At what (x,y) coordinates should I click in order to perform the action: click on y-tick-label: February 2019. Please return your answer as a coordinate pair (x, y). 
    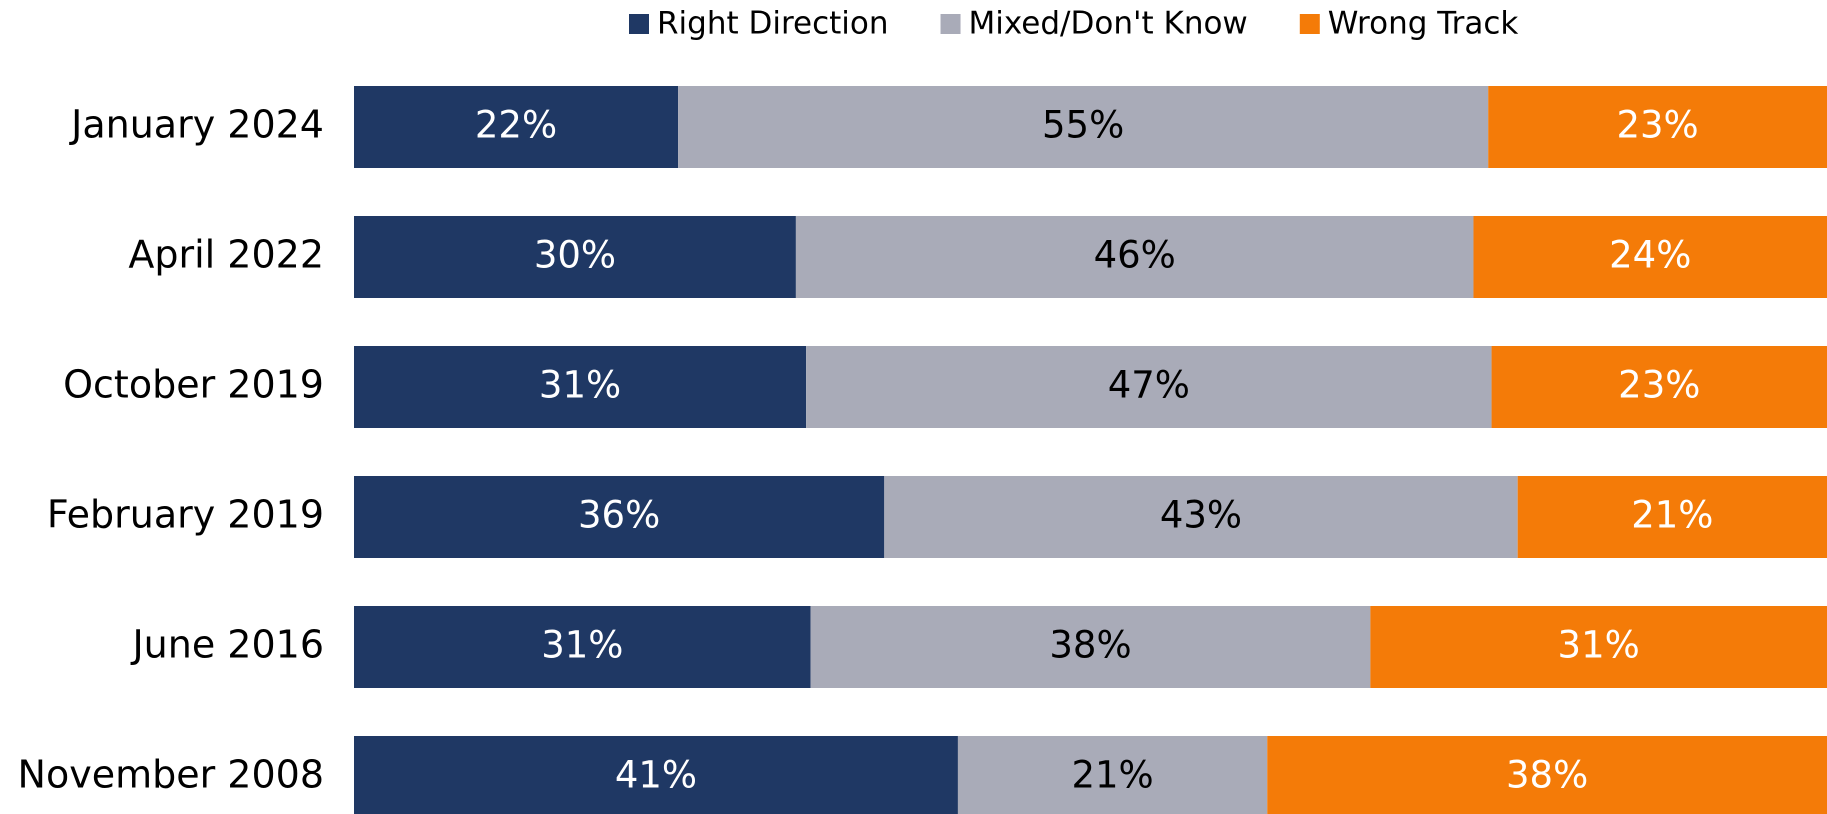
    Looking at the image, I should click on (185, 515).